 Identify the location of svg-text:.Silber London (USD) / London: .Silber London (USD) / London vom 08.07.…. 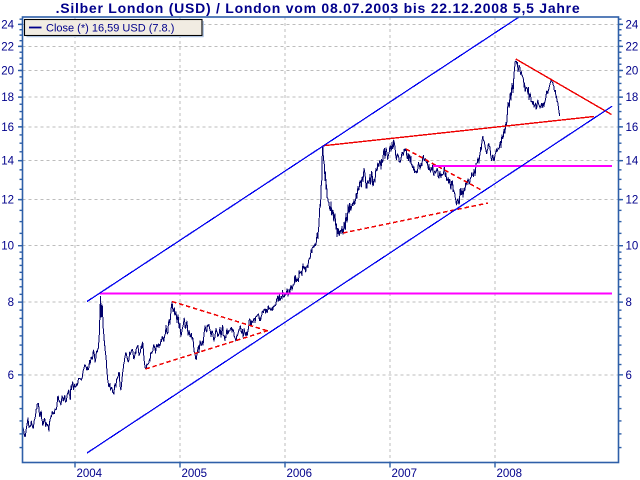
(318, 8).